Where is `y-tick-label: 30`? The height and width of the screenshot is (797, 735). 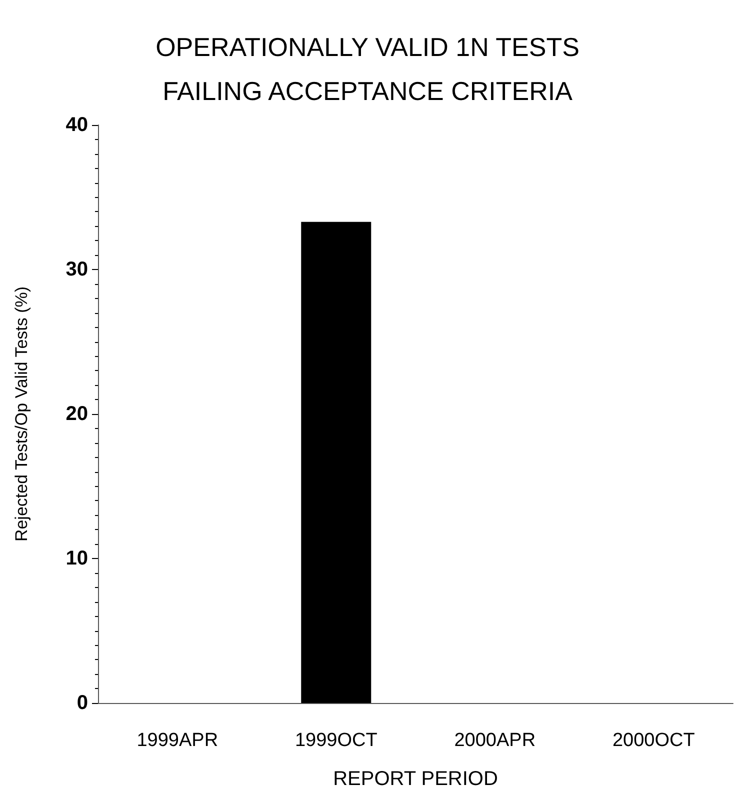
y-tick-label: 30 is located at coordinates (77, 269).